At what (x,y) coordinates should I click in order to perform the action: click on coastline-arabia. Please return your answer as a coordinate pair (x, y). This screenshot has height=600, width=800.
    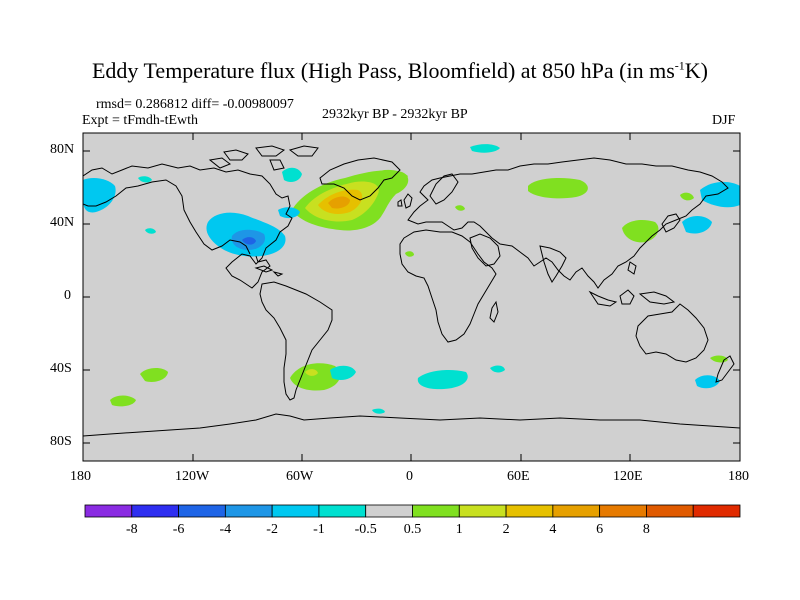
    Looking at the image, I should click on (485, 250).